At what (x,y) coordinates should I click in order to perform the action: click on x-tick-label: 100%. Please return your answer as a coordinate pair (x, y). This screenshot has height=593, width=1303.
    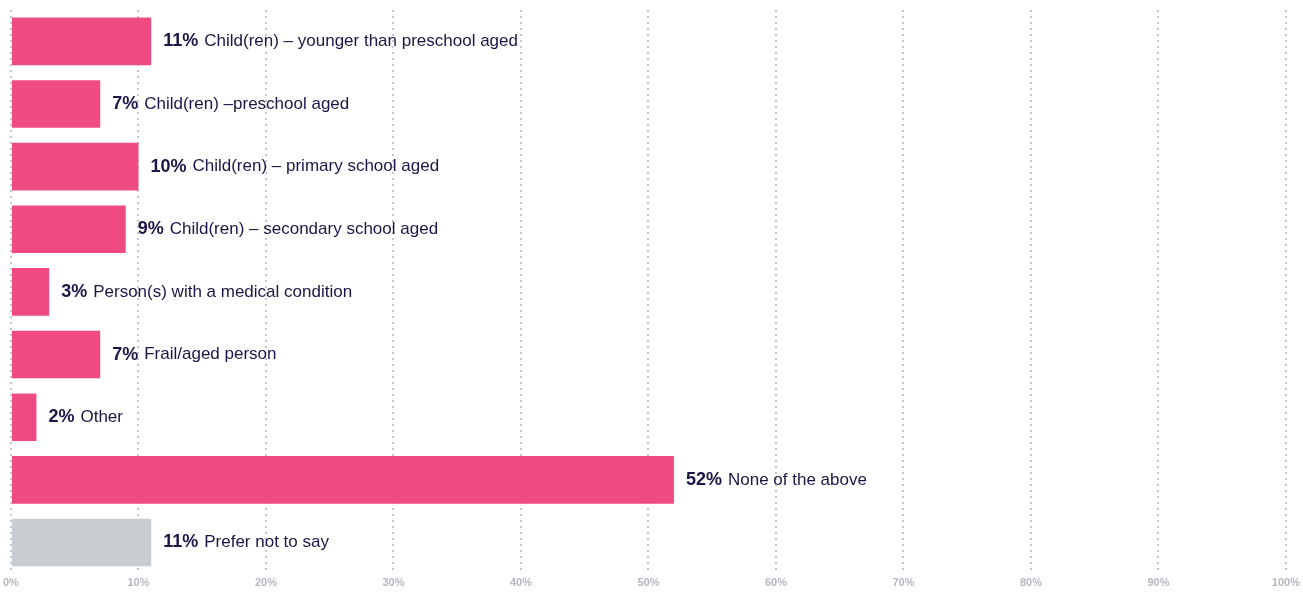
    Looking at the image, I should click on (1286, 582).